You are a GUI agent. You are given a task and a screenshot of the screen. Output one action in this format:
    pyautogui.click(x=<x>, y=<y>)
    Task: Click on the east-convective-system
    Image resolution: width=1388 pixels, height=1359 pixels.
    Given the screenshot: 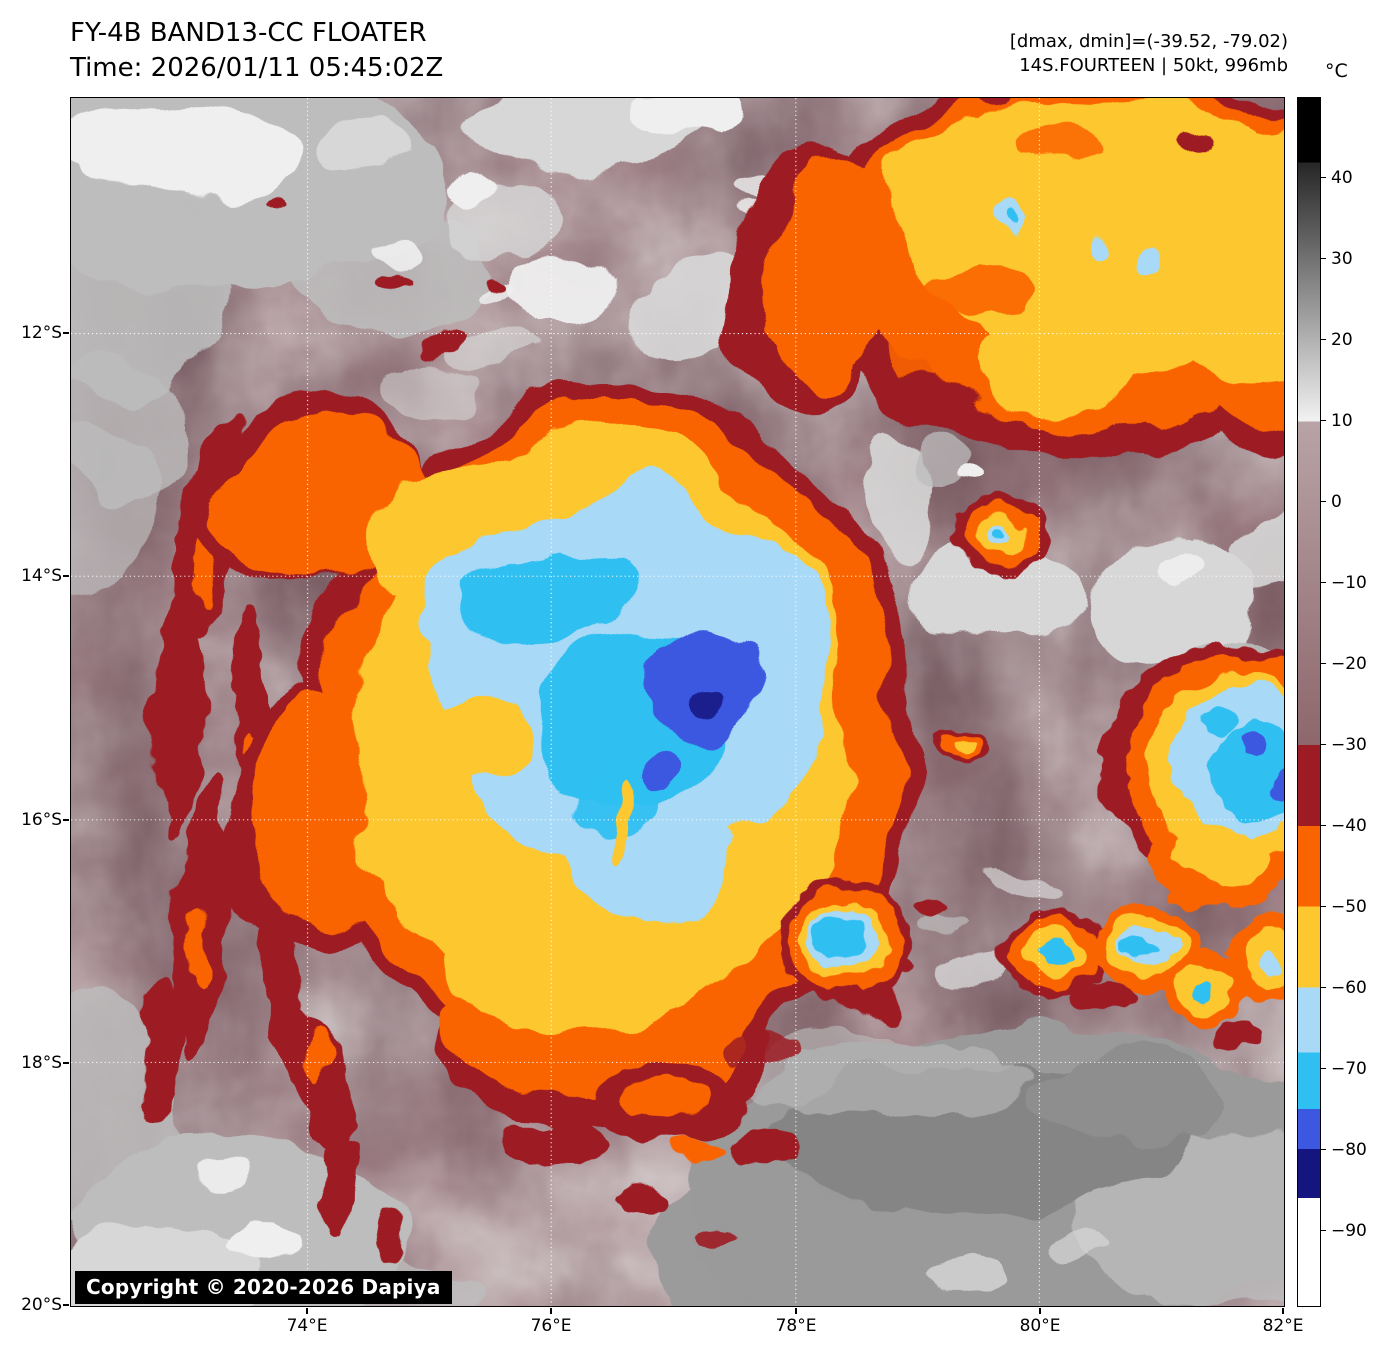 What is the action you would take?
    pyautogui.click(x=1192, y=775)
    